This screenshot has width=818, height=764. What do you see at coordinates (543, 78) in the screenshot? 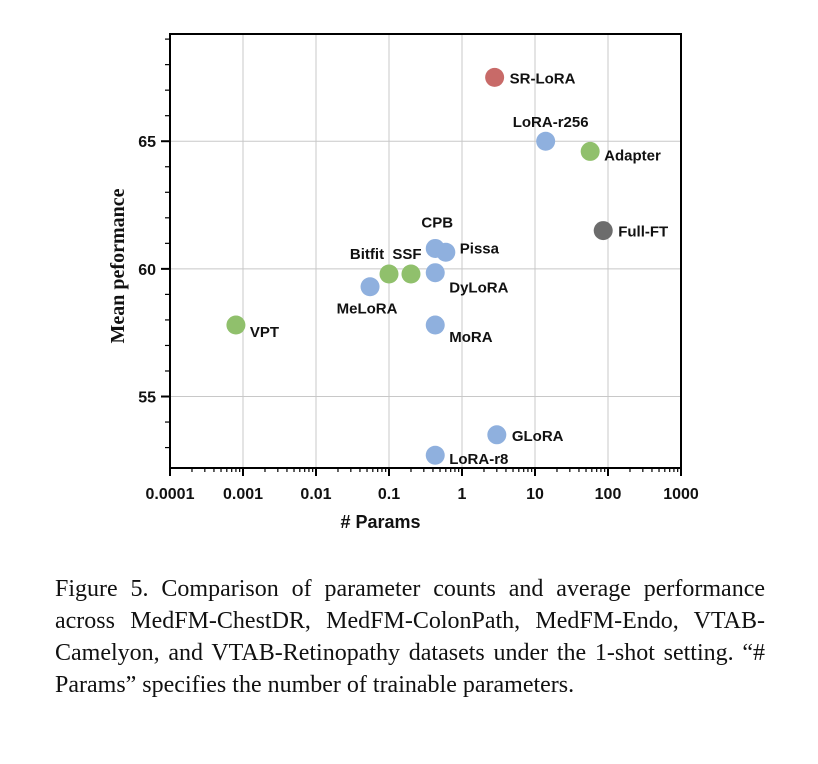
I see `data-point-label: SR-LoRA` at bounding box center [543, 78].